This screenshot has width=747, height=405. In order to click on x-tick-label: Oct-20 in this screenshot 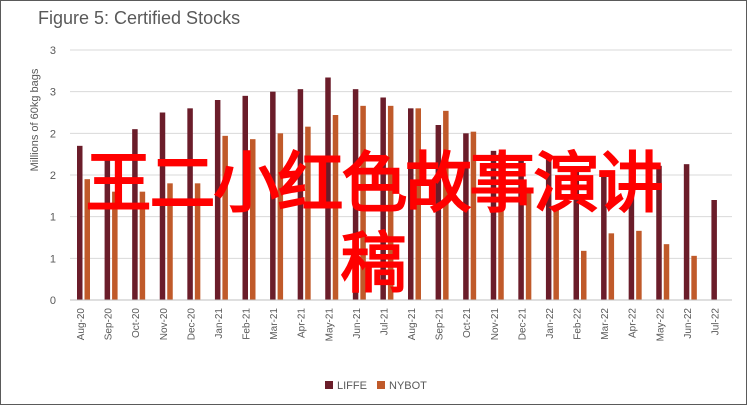, I will do `click(136, 323)`.